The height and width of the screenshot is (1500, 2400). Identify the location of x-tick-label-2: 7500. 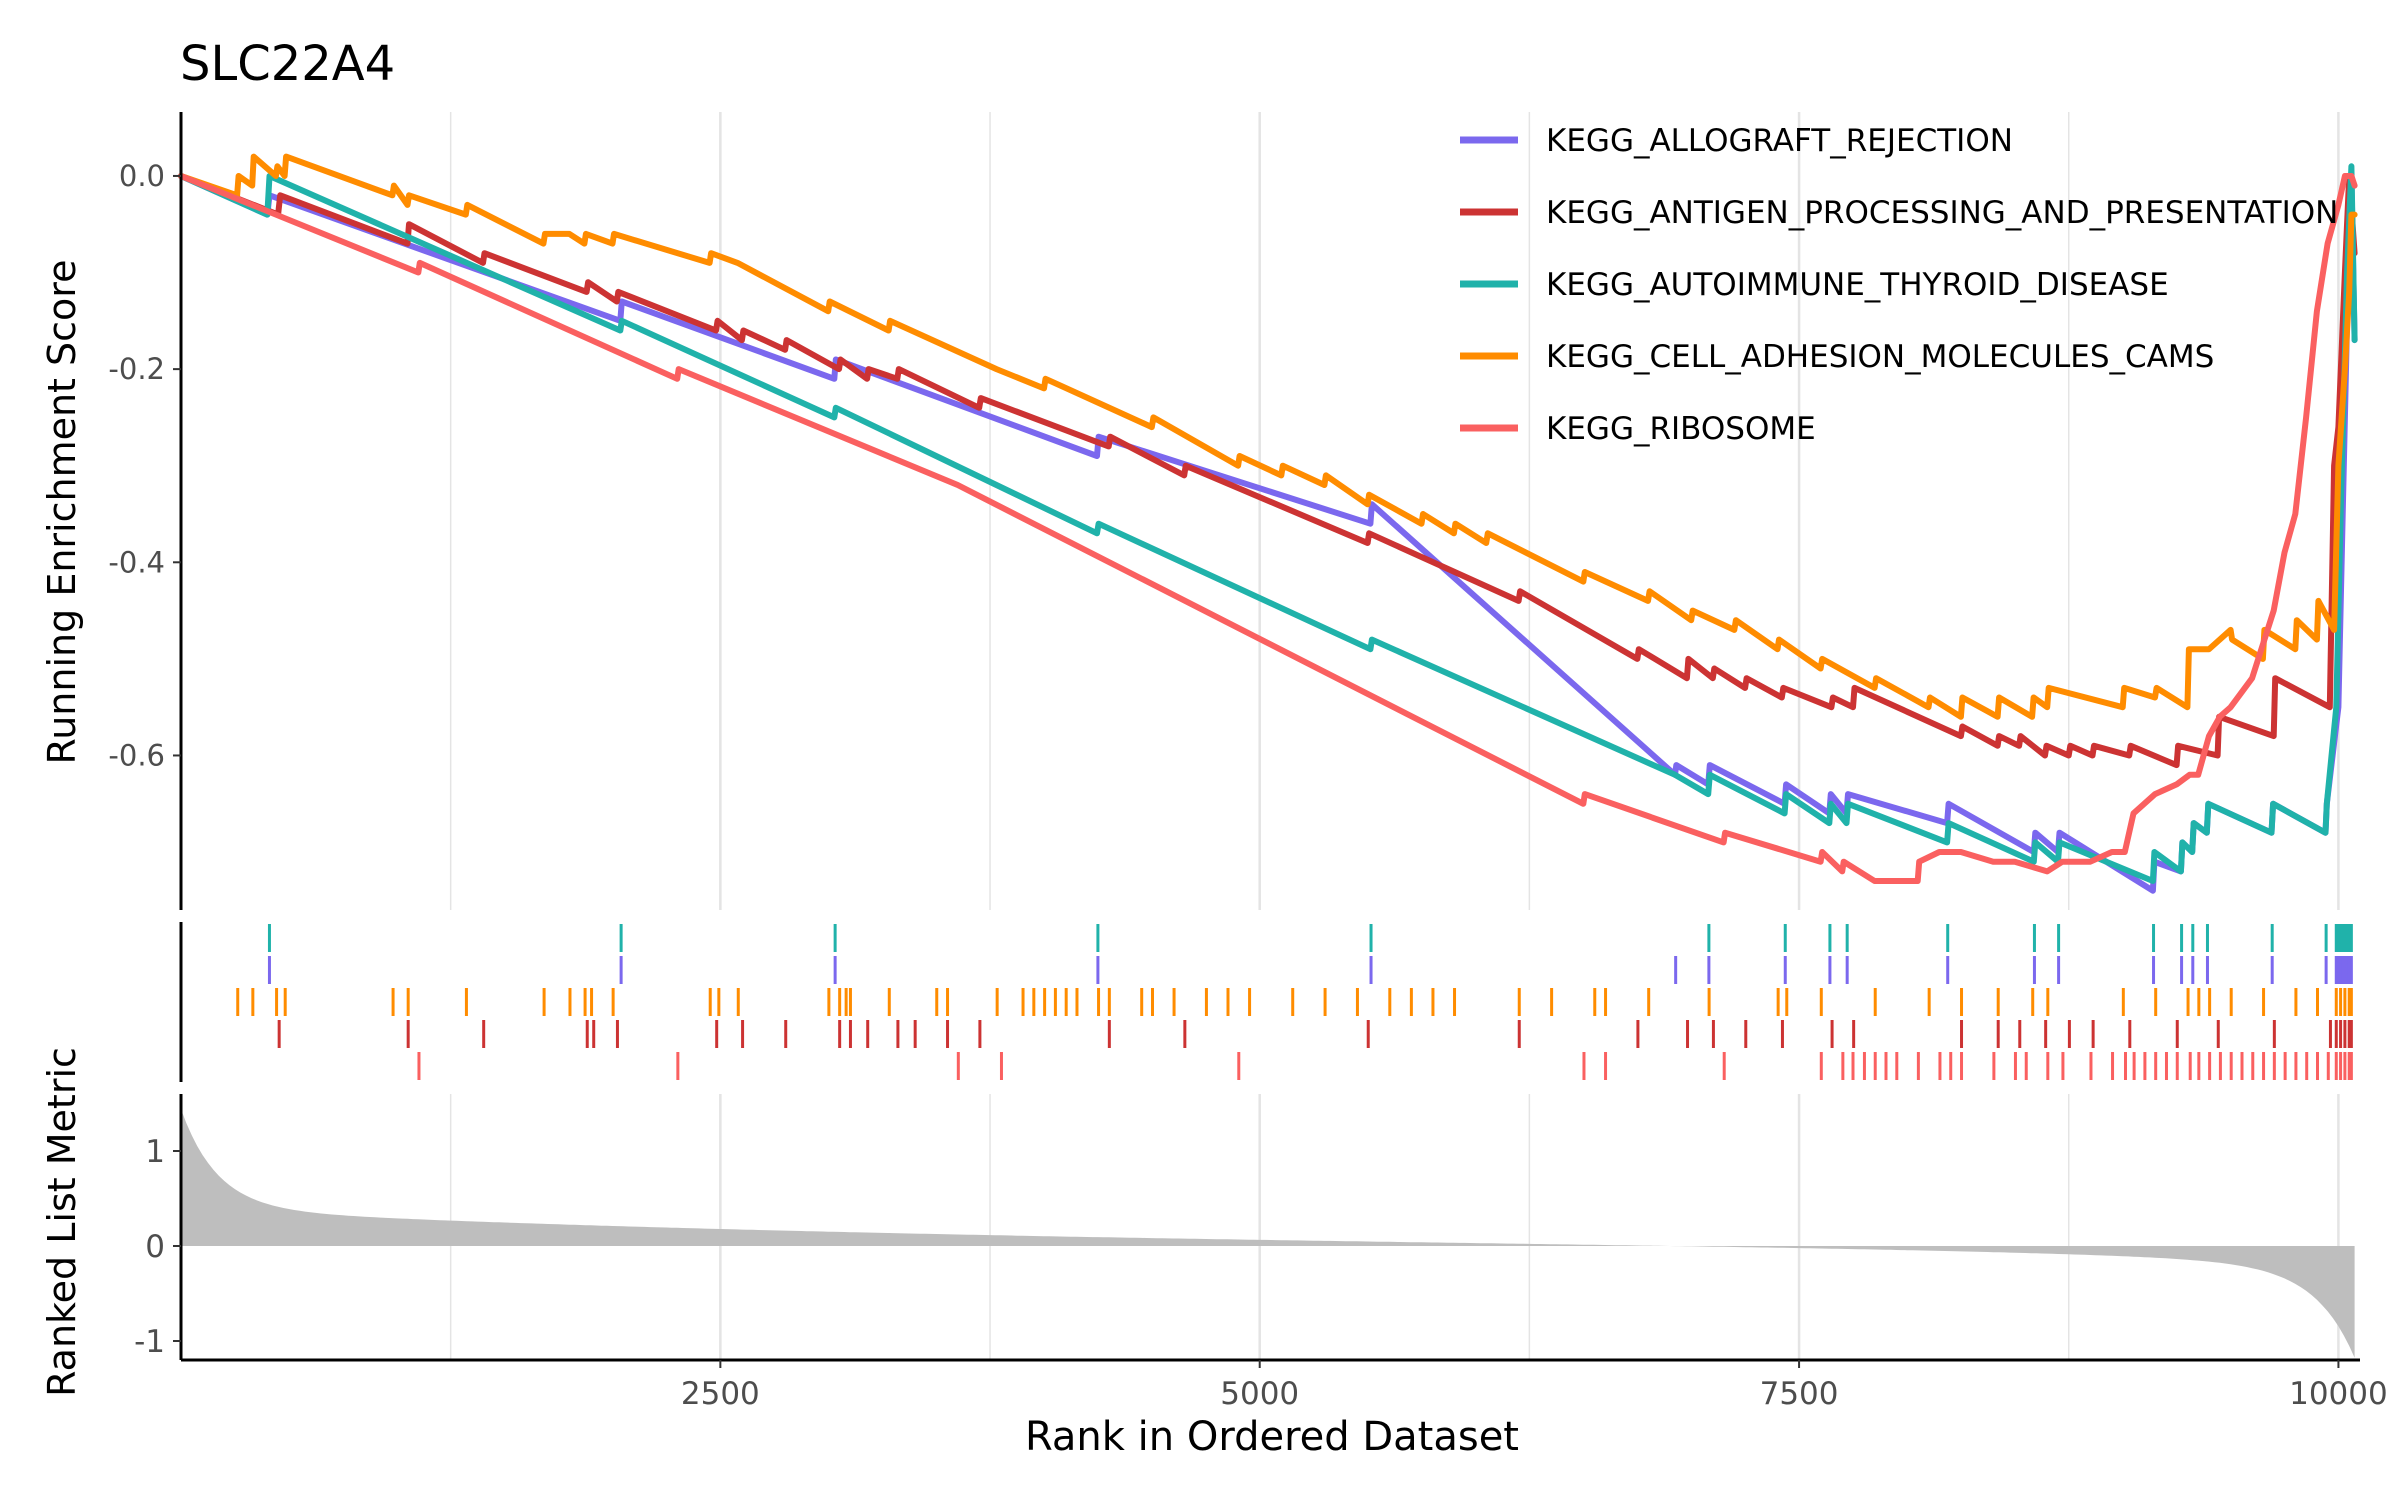
(1799, 1394).